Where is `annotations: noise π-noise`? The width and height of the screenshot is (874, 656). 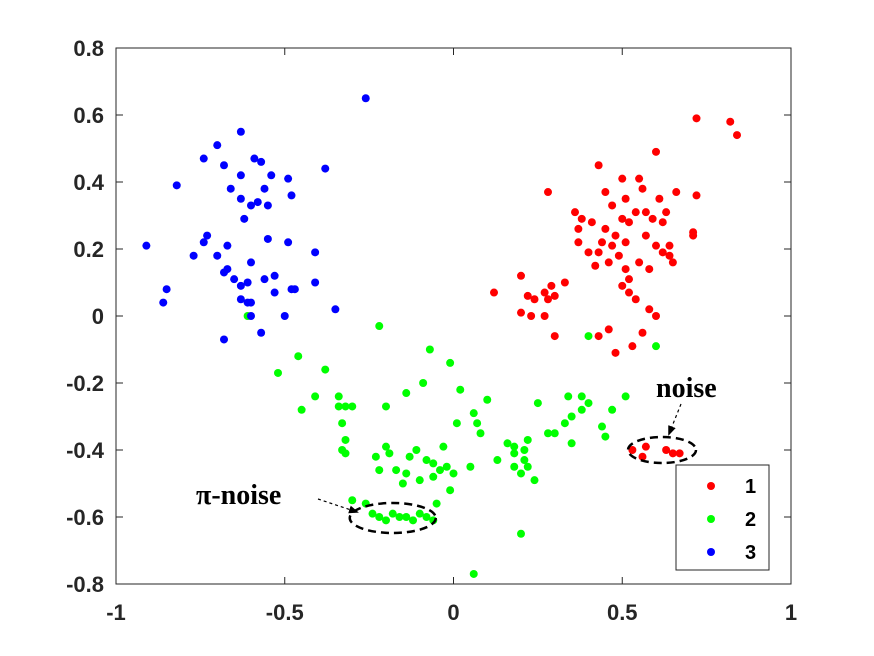 annotations: noise π-noise is located at coordinates (456, 454).